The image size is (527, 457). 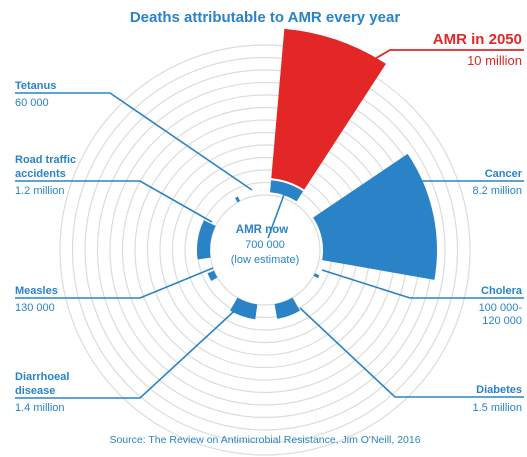 What do you see at coordinates (35, 391) in the screenshot?
I see `cause-name: disease` at bounding box center [35, 391].